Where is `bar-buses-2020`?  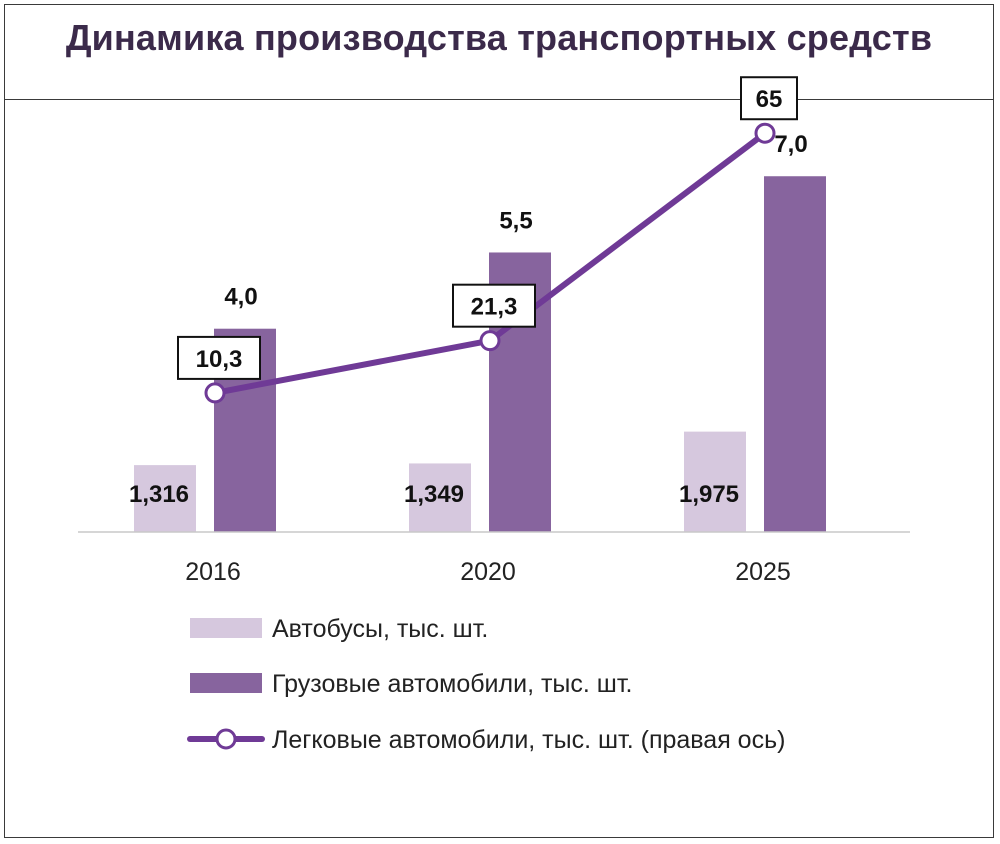 bar-buses-2020 is located at coordinates (440, 497).